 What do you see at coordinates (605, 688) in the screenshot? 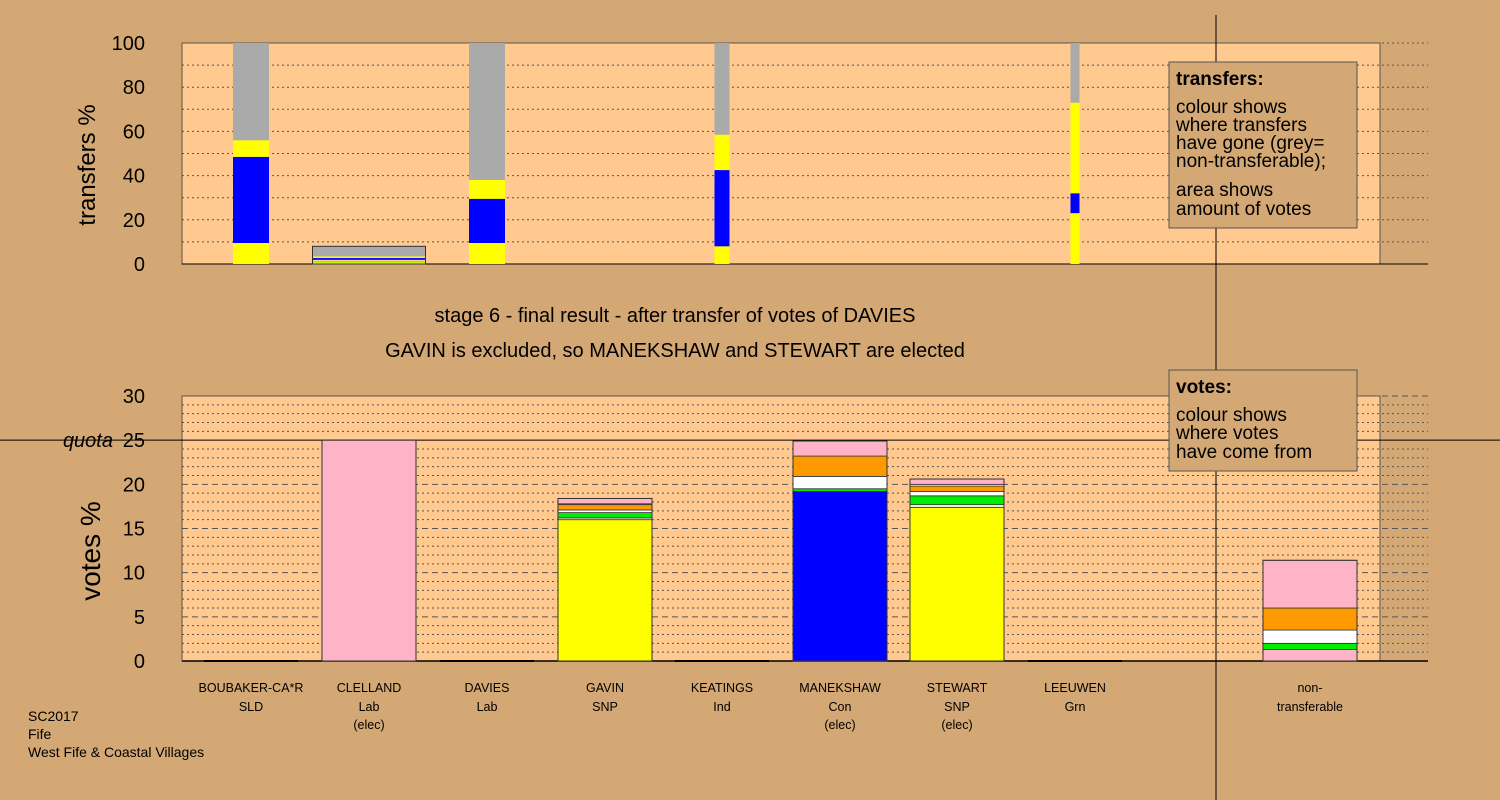
I see `candidate-name: GAVIN` at bounding box center [605, 688].